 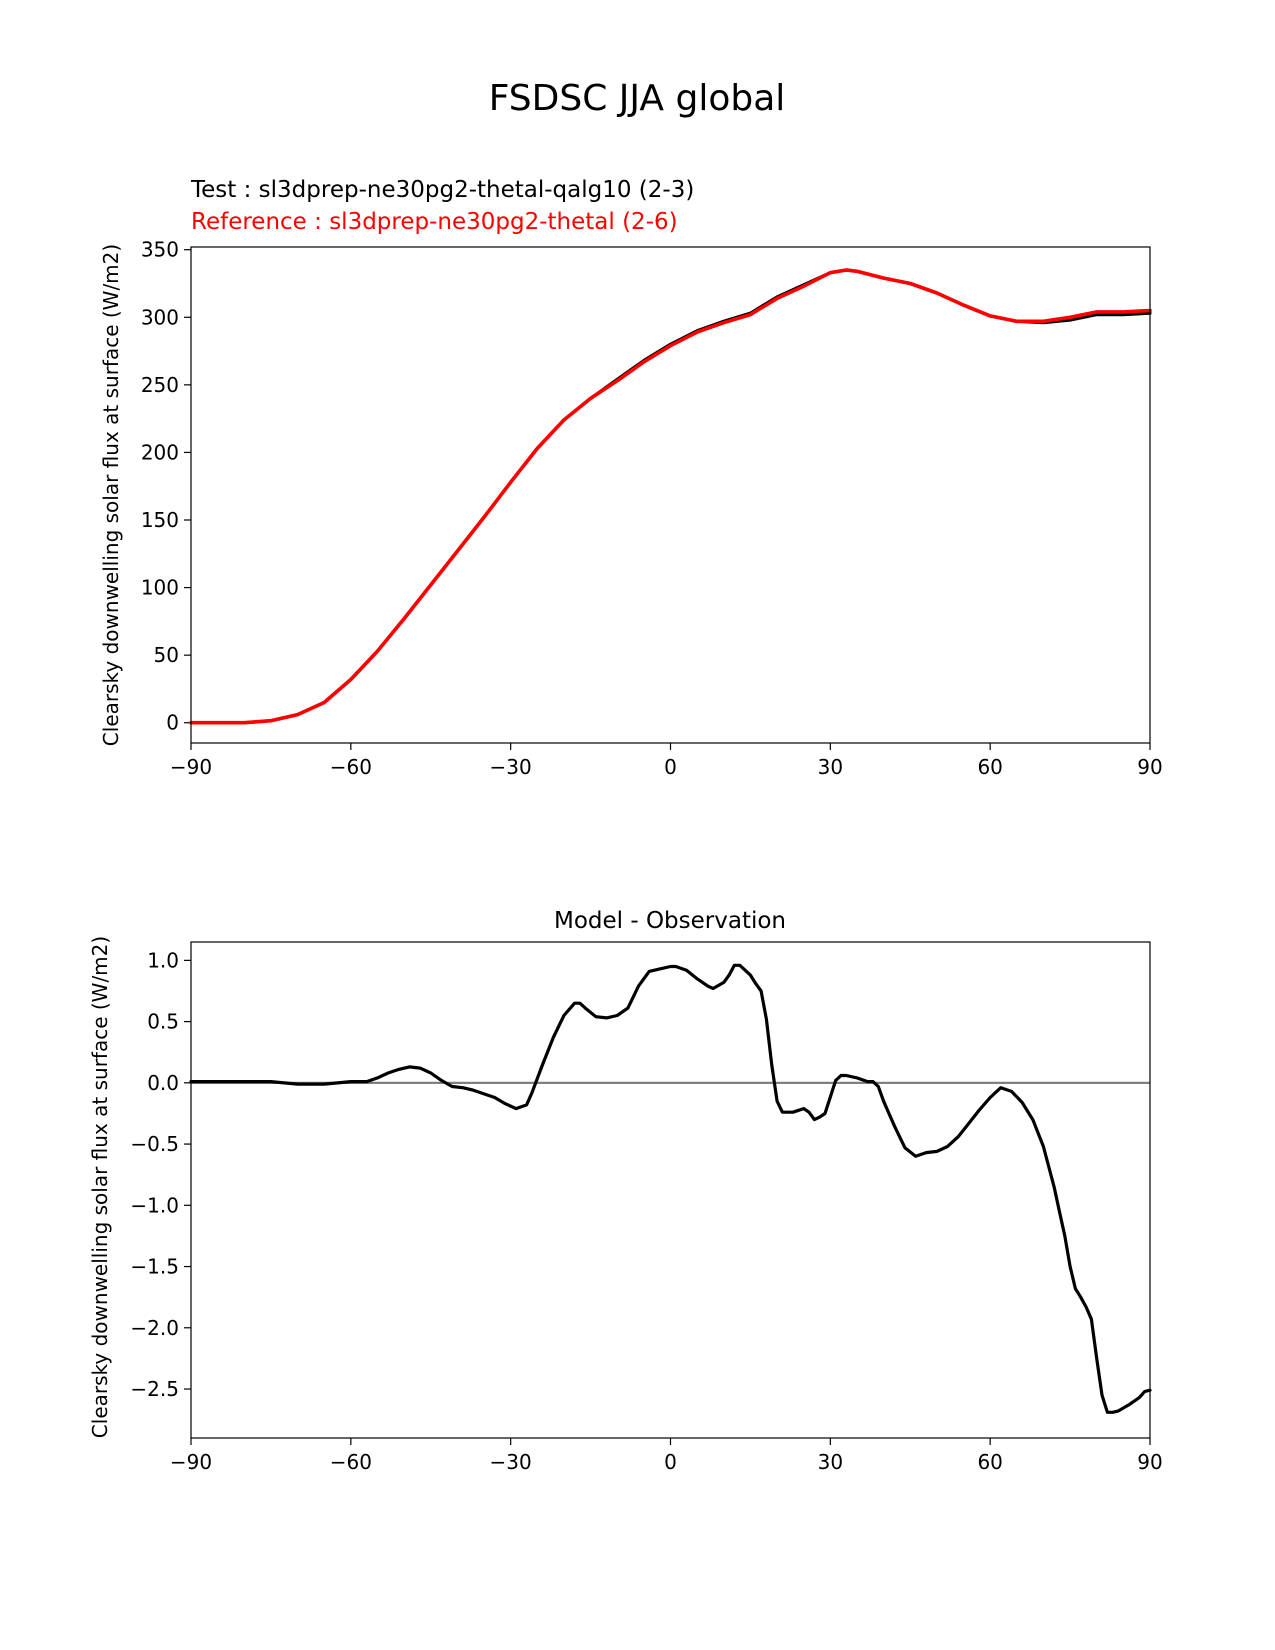 What do you see at coordinates (1149, 767) in the screenshot?
I see `top-x-tick-label: 90` at bounding box center [1149, 767].